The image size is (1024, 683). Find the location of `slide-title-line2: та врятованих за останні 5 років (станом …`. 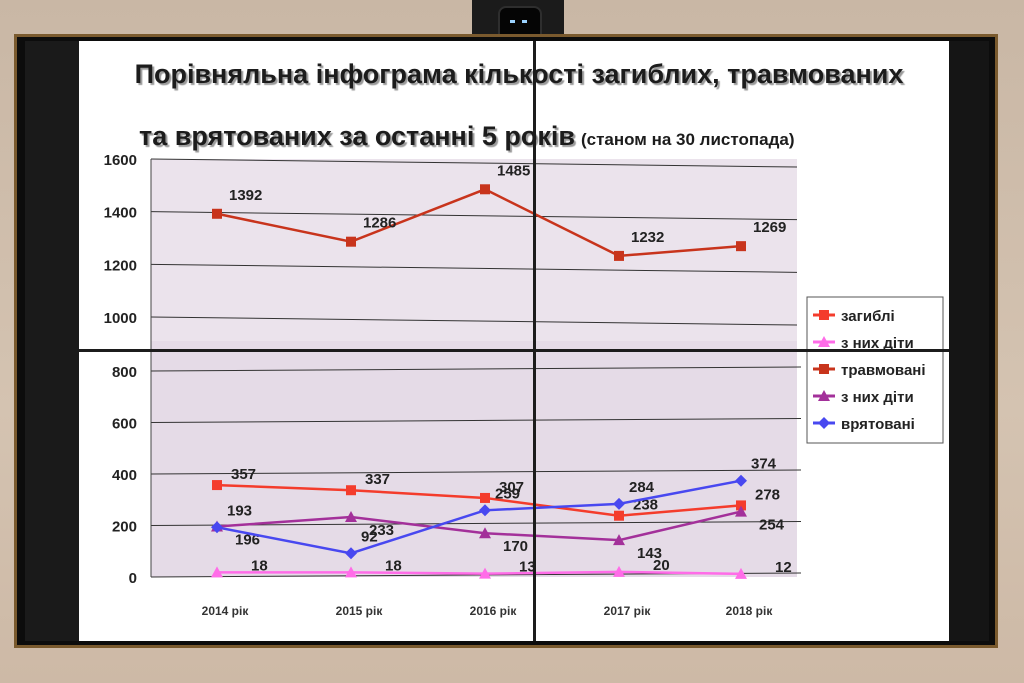

slide-title-line2: та врятованих за останні 5 років (станом … is located at coordinates (549, 136).